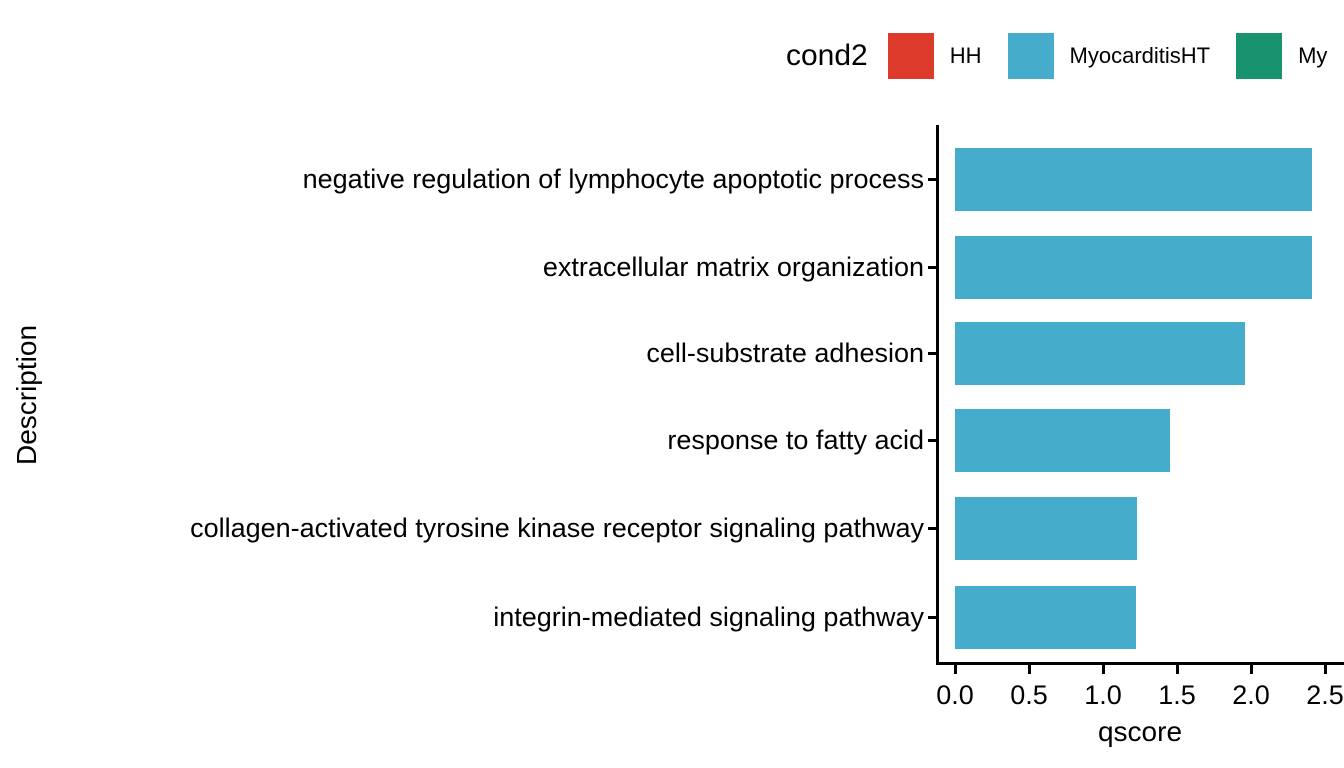 This screenshot has height=768, width=1344. I want to click on category-label: extracellular matrix organization, so click(733, 267).